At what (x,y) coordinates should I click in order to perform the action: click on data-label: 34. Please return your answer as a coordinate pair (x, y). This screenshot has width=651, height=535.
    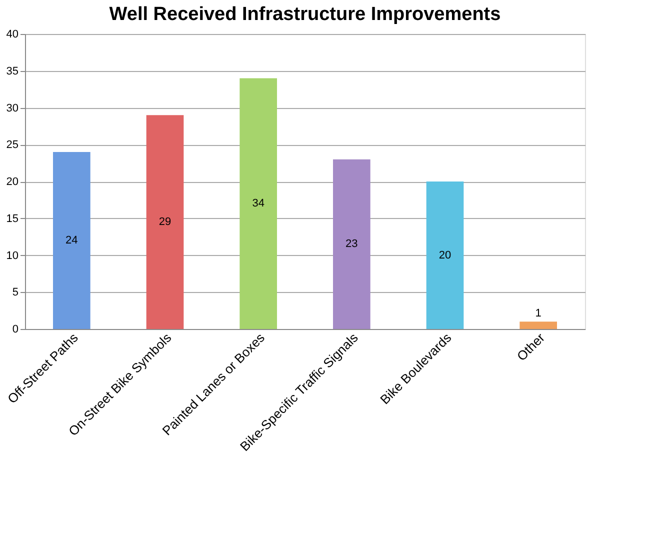
    Looking at the image, I should click on (258, 204).